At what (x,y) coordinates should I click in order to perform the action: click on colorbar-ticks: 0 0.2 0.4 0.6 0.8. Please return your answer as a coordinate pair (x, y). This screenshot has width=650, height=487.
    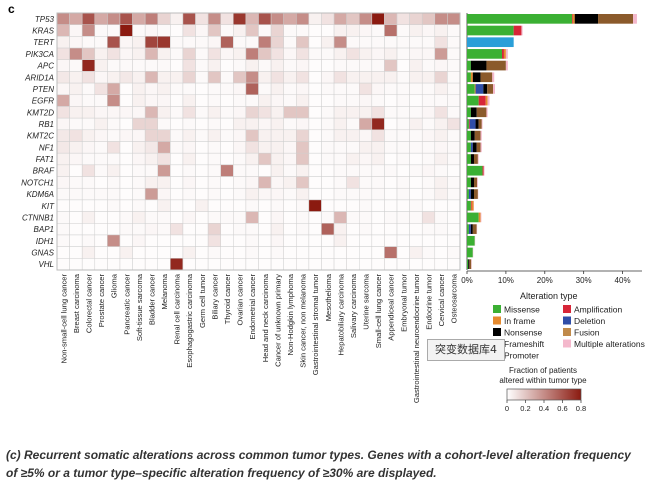
    Looking at the image, I should click on (545, 406).